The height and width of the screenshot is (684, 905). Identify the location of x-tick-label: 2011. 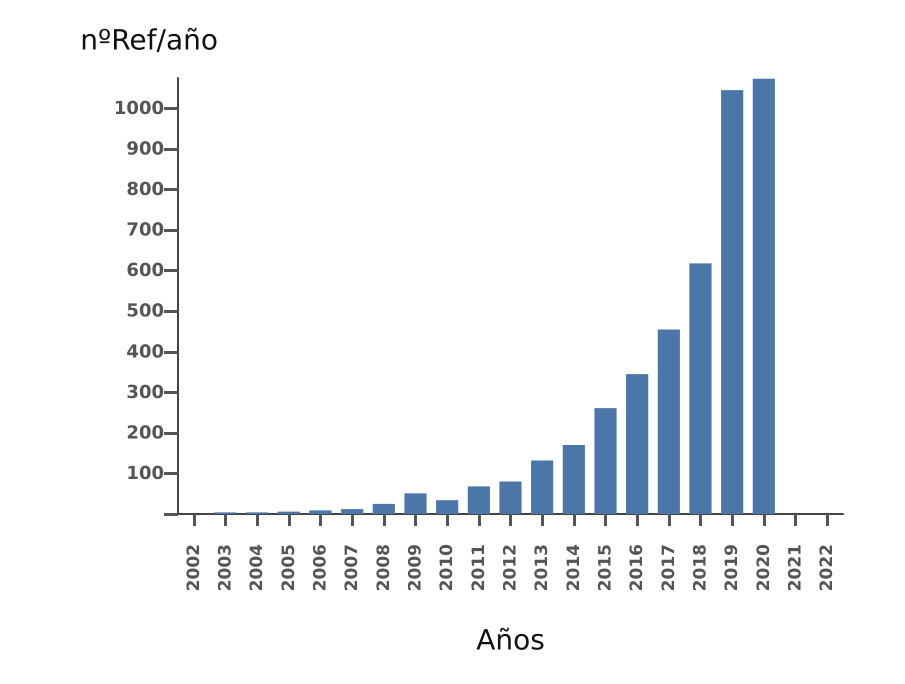
(478, 568).